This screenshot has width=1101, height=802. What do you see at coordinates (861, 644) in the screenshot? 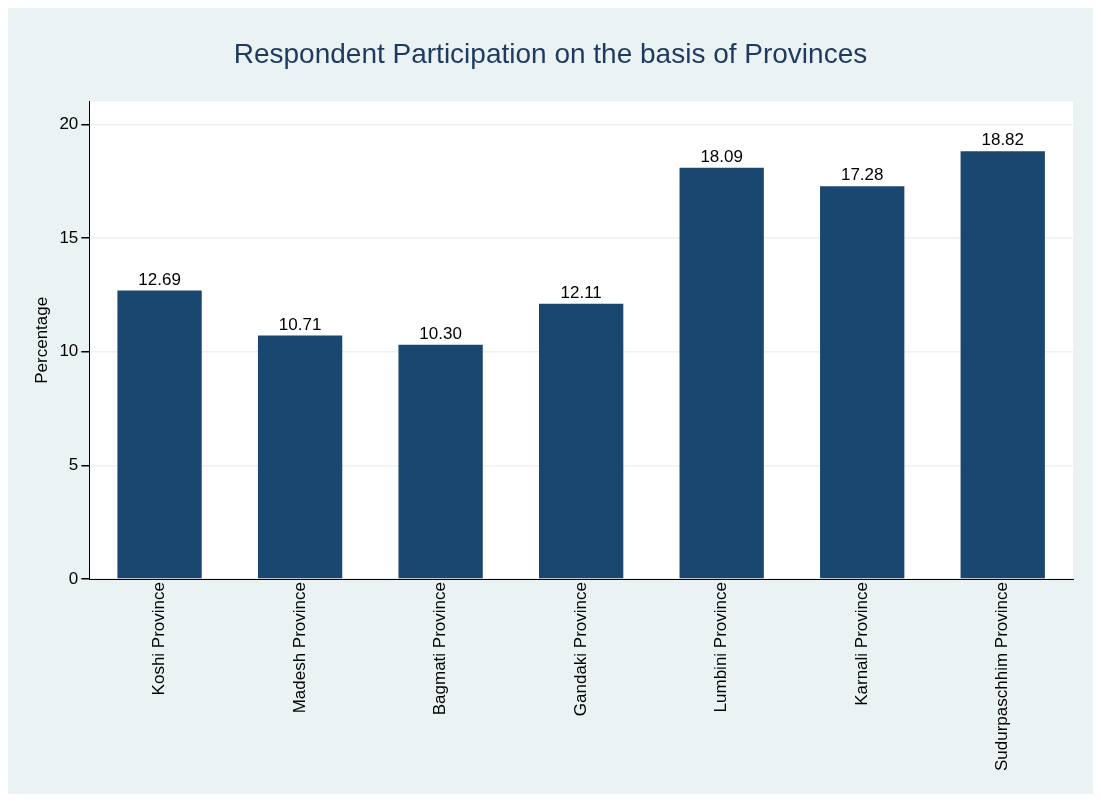
I see `x-tick-label: Karnali Province` at bounding box center [861, 644].